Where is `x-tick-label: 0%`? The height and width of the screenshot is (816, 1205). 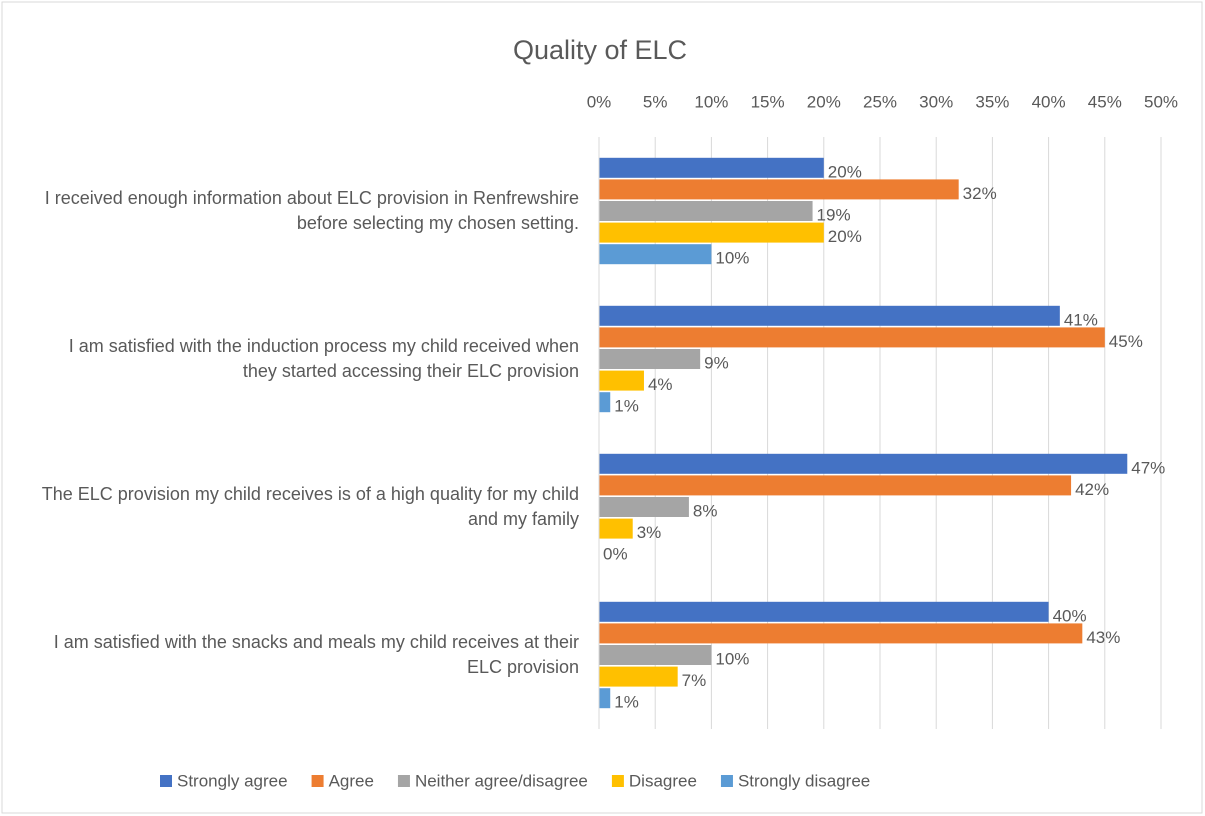
x-tick-label: 0% is located at coordinates (599, 101).